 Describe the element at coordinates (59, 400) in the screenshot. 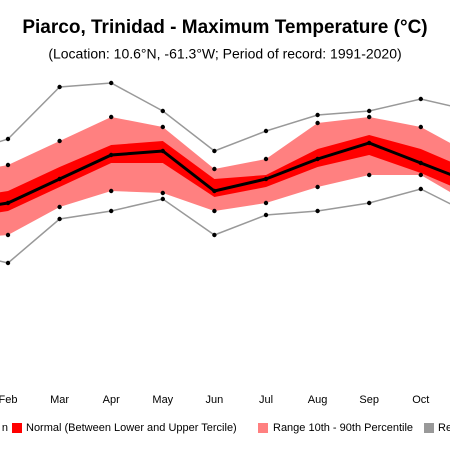

I see `x-tick-label: Mar` at that location.